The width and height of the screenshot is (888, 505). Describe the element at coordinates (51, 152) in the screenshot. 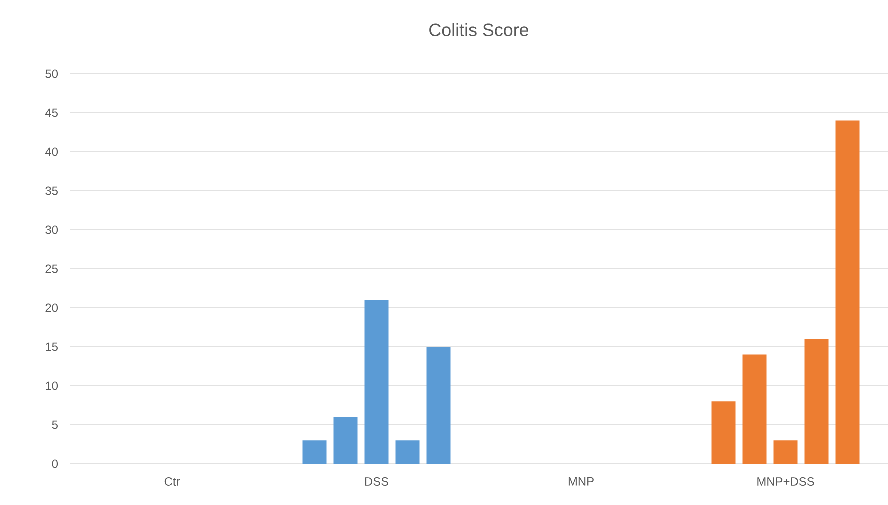

I see `y-tick-label: 40` at that location.